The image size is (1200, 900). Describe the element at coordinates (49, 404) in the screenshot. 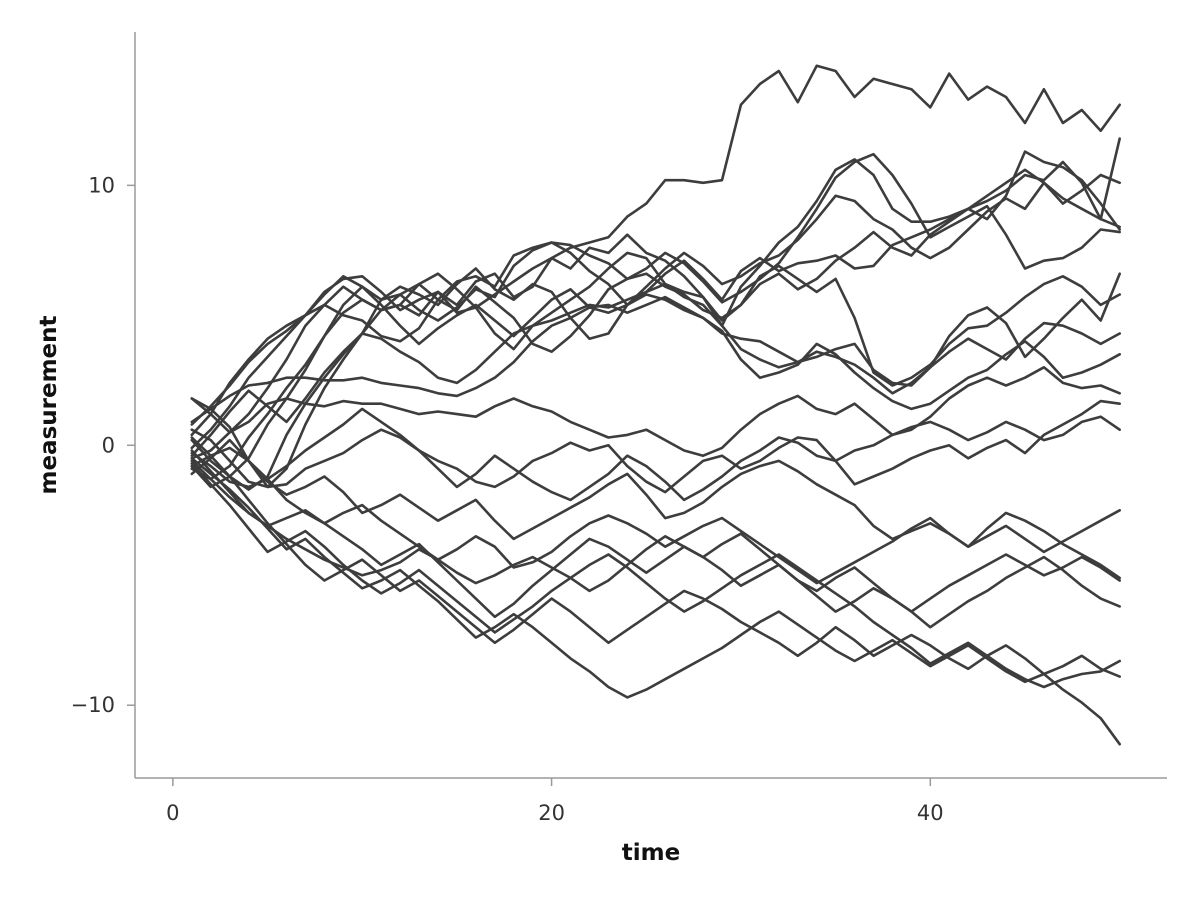

I see `y-axis-title: measurement` at that location.